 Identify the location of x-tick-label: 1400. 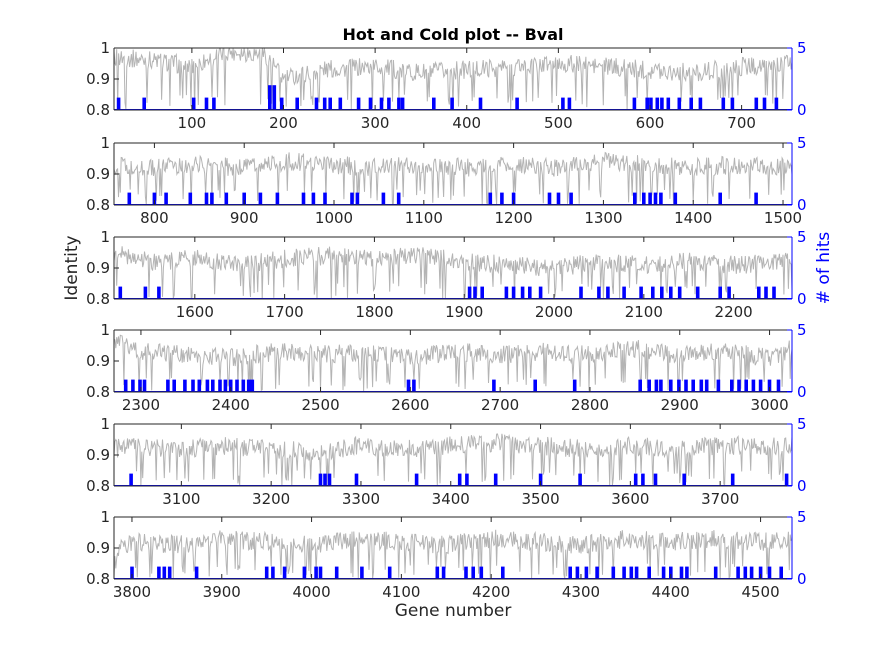
(693, 218).